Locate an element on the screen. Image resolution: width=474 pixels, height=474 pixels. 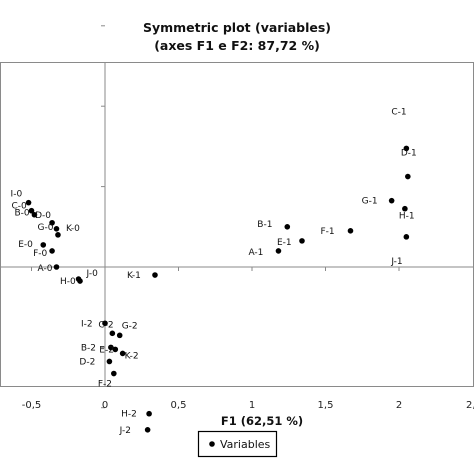
point-label: B-0 is located at coordinates (21, 214).